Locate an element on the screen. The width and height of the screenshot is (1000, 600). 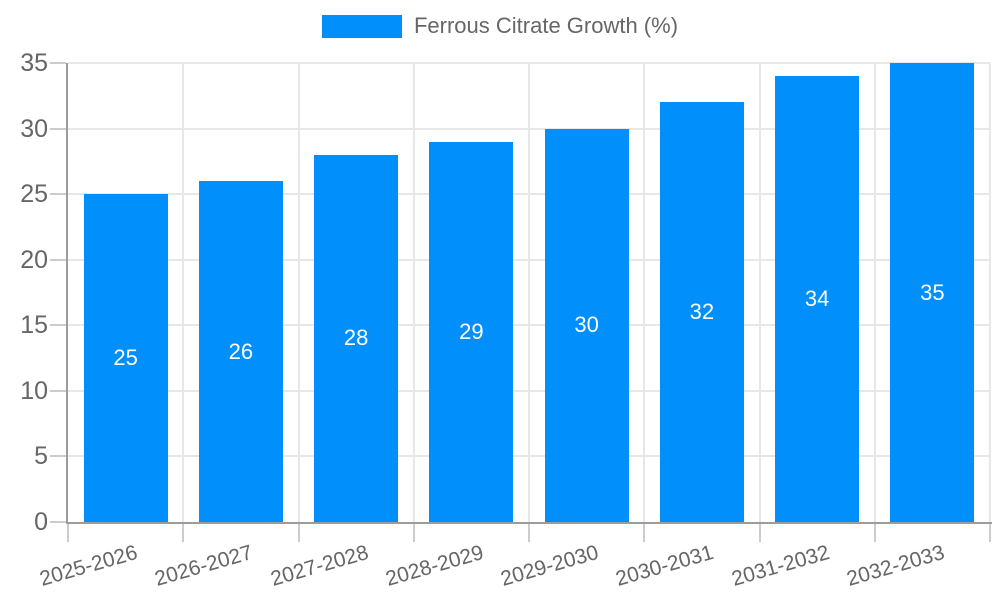
bar: 29 is located at coordinates (471, 331).